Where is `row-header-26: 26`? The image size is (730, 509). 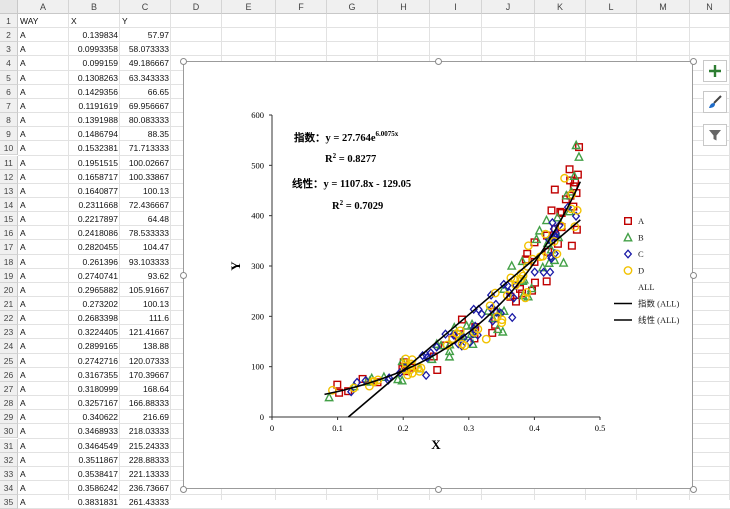
row-header-26: 26 is located at coordinates (9, 374).